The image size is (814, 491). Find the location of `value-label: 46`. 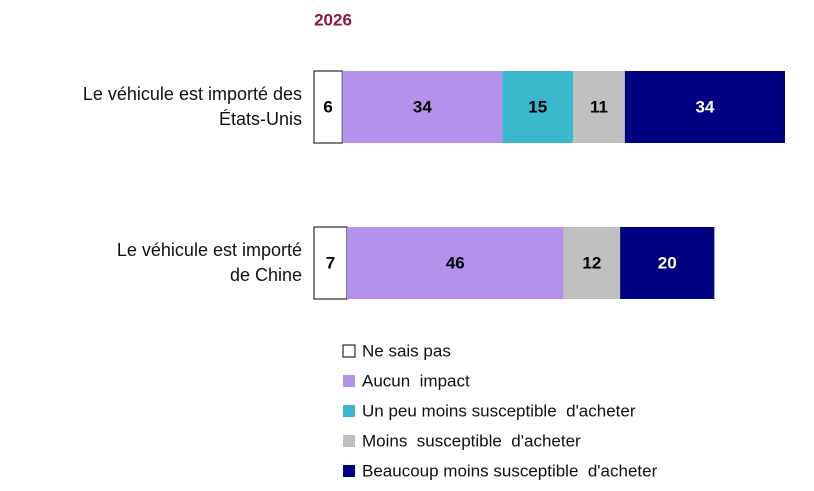

value-label: 46 is located at coordinates (455, 262).